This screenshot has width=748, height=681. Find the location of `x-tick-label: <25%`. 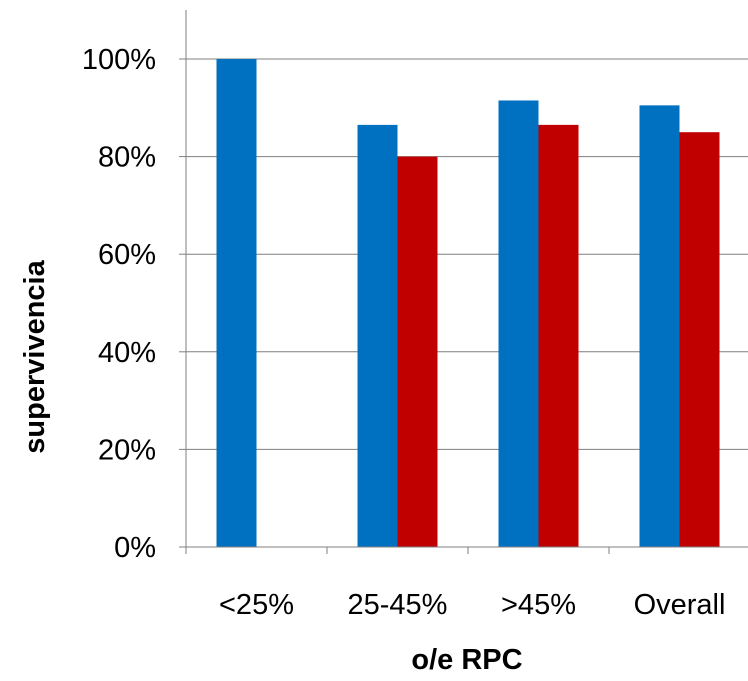

x-tick-label: <25% is located at coordinates (256, 605).